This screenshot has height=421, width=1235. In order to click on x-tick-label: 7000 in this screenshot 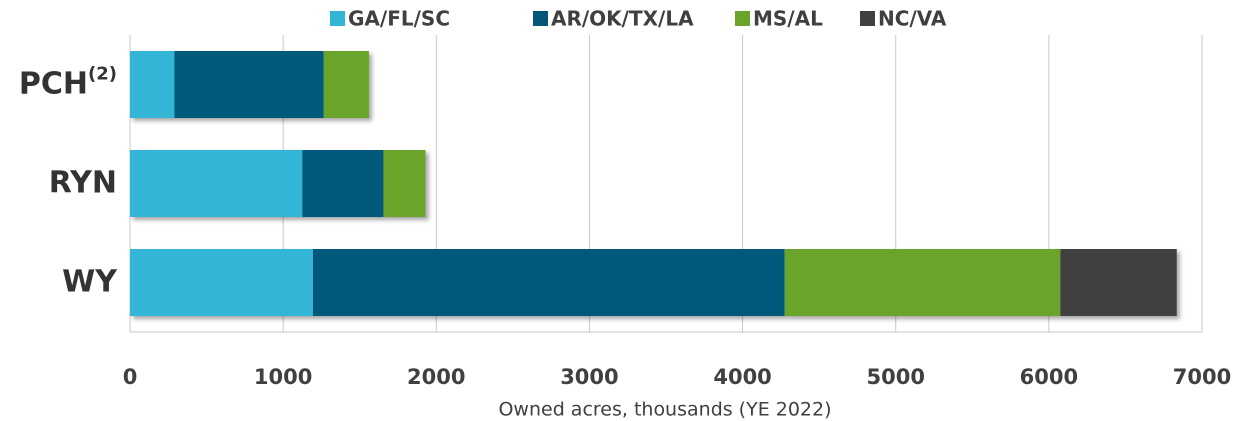, I will do `click(1202, 377)`.